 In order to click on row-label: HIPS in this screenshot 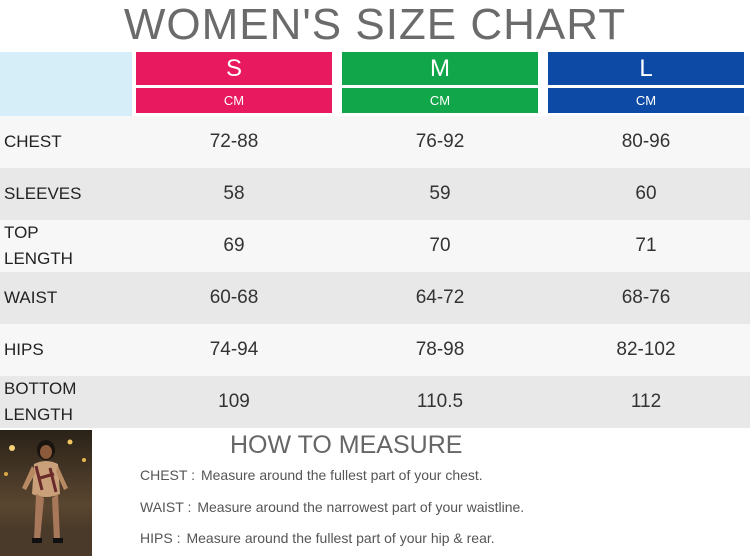, I will do `click(24, 349)`.